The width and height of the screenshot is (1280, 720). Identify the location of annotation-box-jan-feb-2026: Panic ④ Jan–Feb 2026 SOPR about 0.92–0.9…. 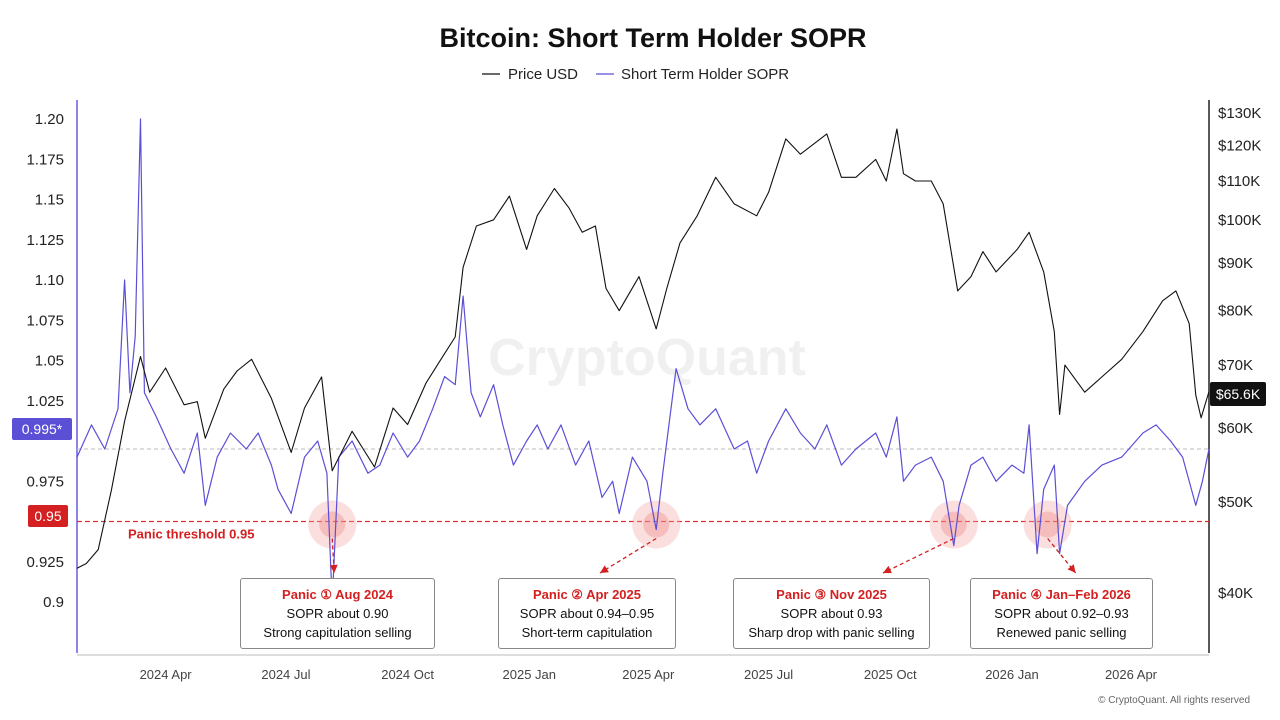
(1061, 613).